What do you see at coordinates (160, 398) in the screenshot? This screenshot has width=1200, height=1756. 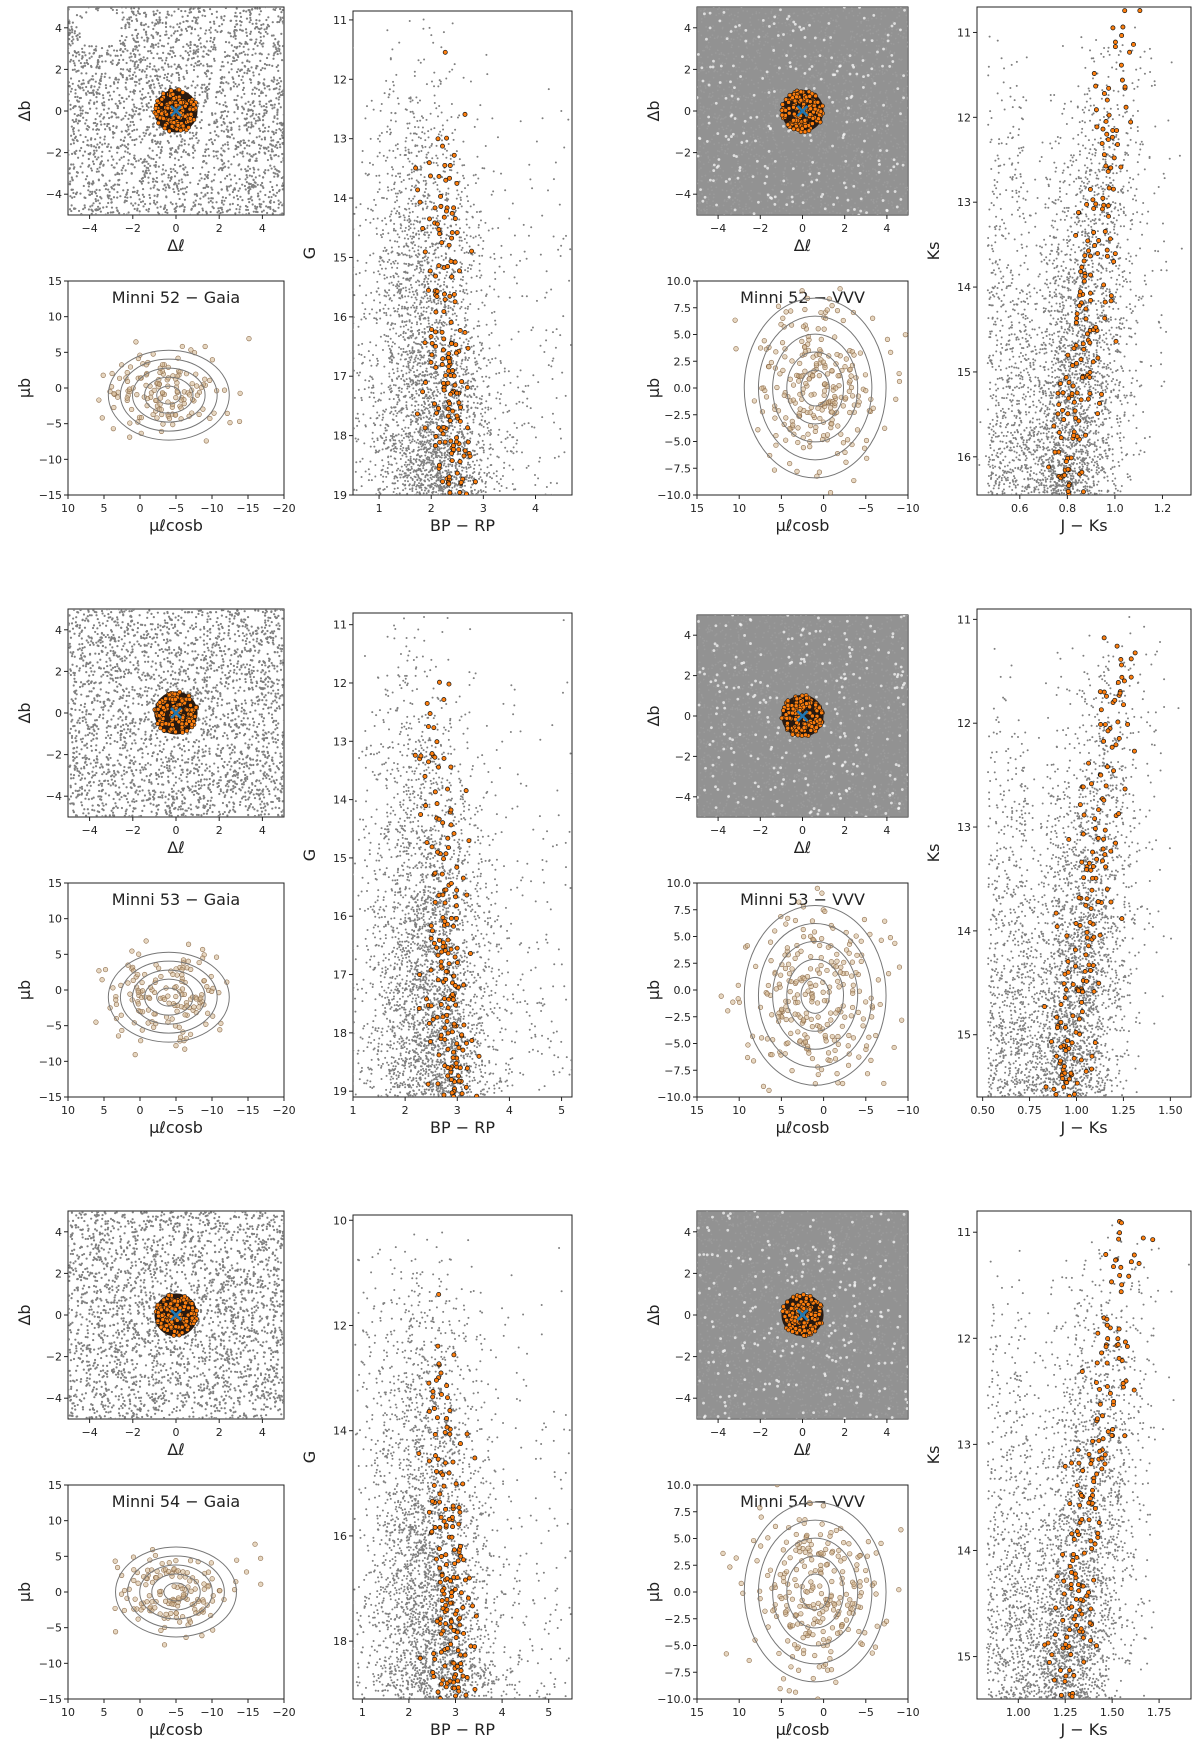 I see `pm-star` at bounding box center [160, 398].